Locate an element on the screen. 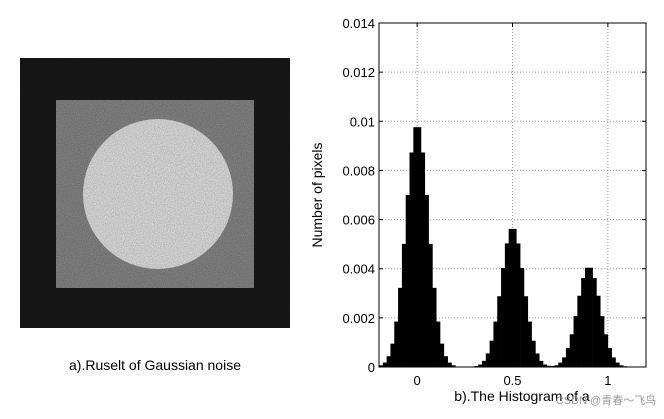 The width and height of the screenshot is (664, 419). y-tick-label: 0.014 is located at coordinates (358, 23).